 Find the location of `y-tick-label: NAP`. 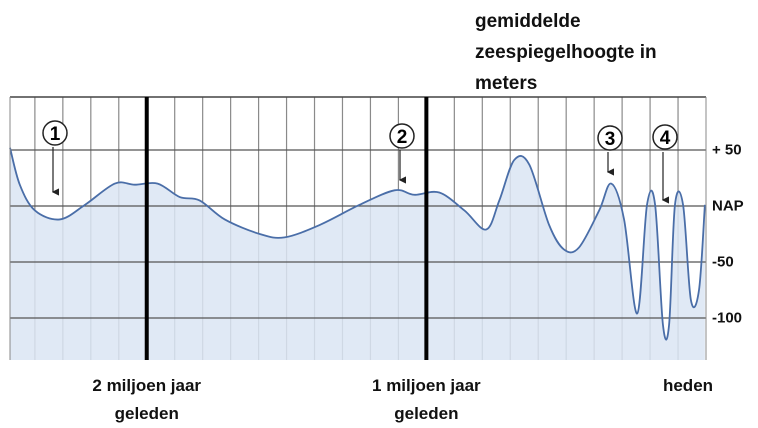

y-tick-label: NAP is located at coordinates (728, 206).